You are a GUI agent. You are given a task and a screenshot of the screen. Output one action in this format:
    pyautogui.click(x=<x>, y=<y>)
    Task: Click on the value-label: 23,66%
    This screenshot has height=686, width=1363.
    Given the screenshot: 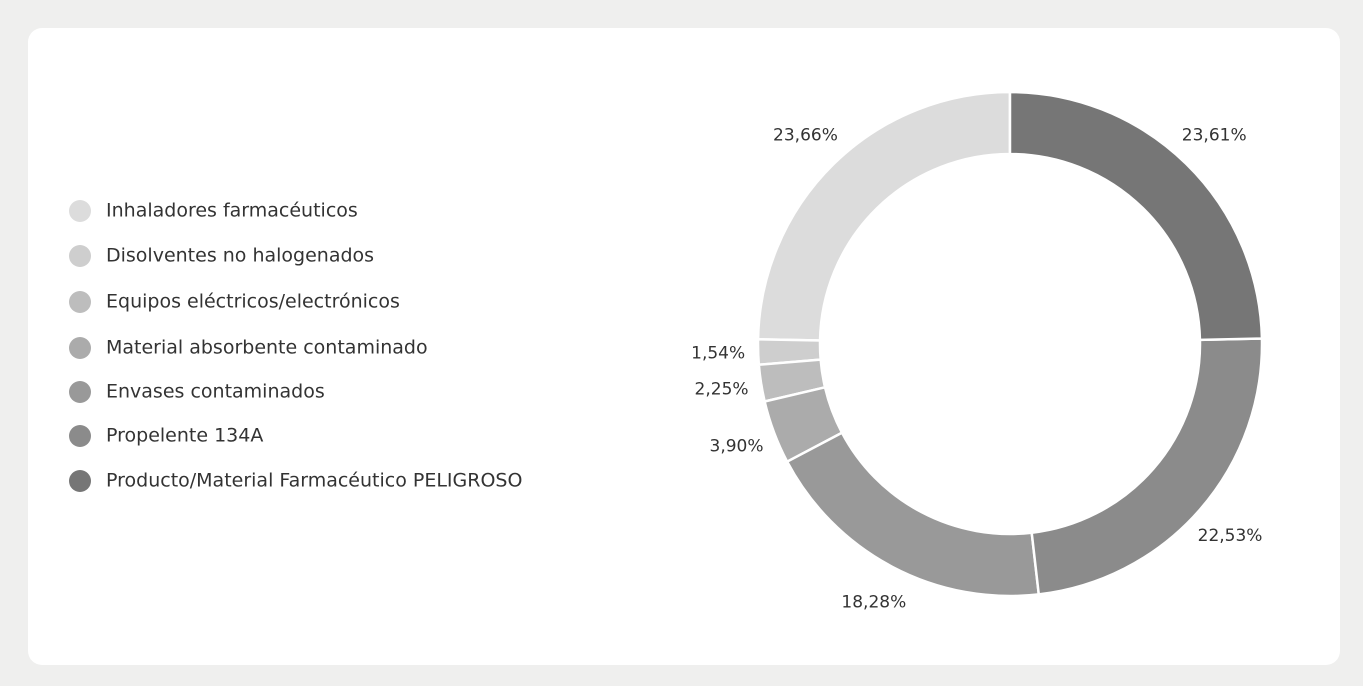 What is the action you would take?
    pyautogui.click(x=805, y=136)
    